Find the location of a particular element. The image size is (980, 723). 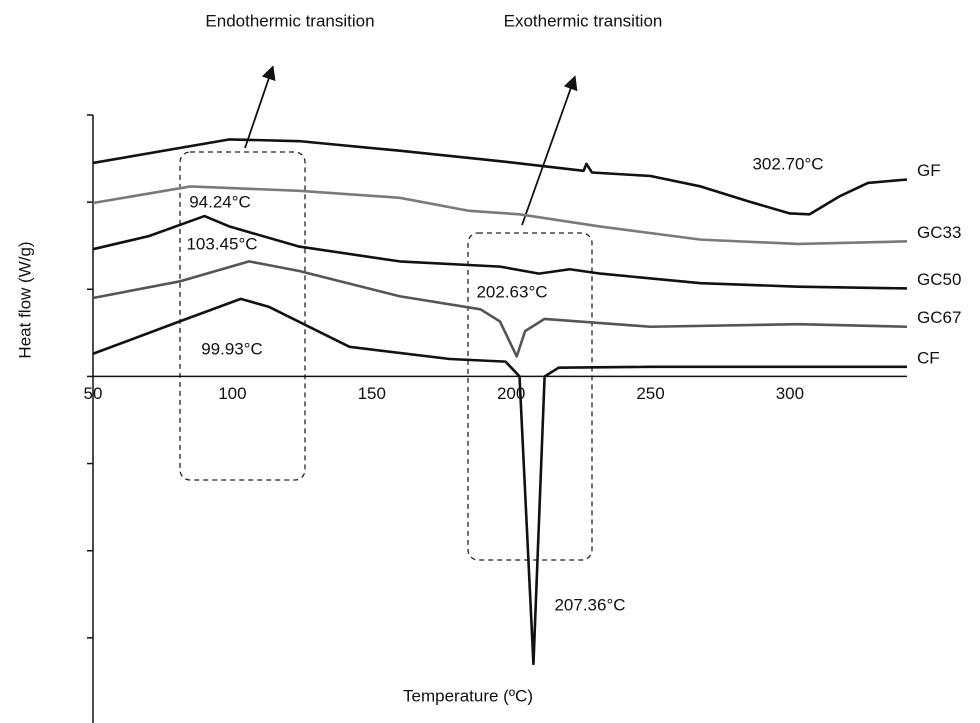

annotation: 99.93°C is located at coordinates (232, 348).